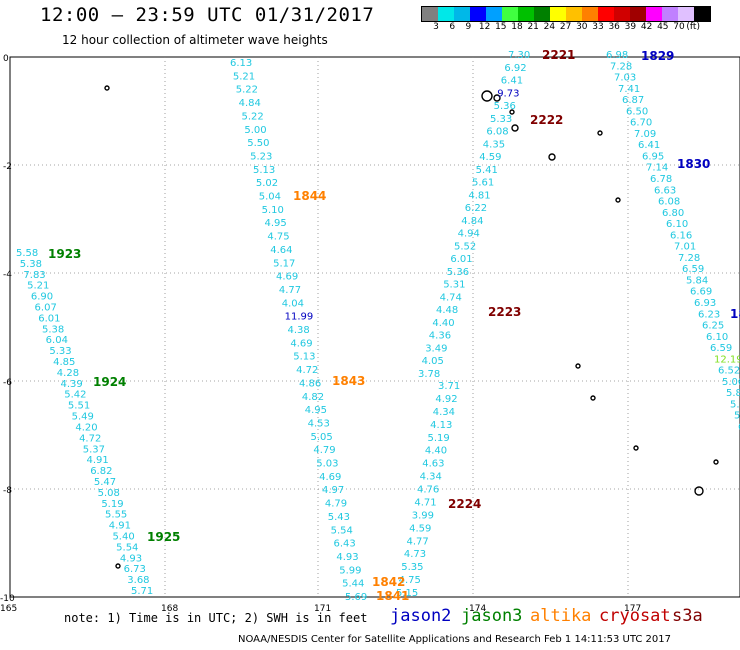 The width and height of the screenshot is (740, 650). I want to click on color-scale-label: 36, so click(614, 27).